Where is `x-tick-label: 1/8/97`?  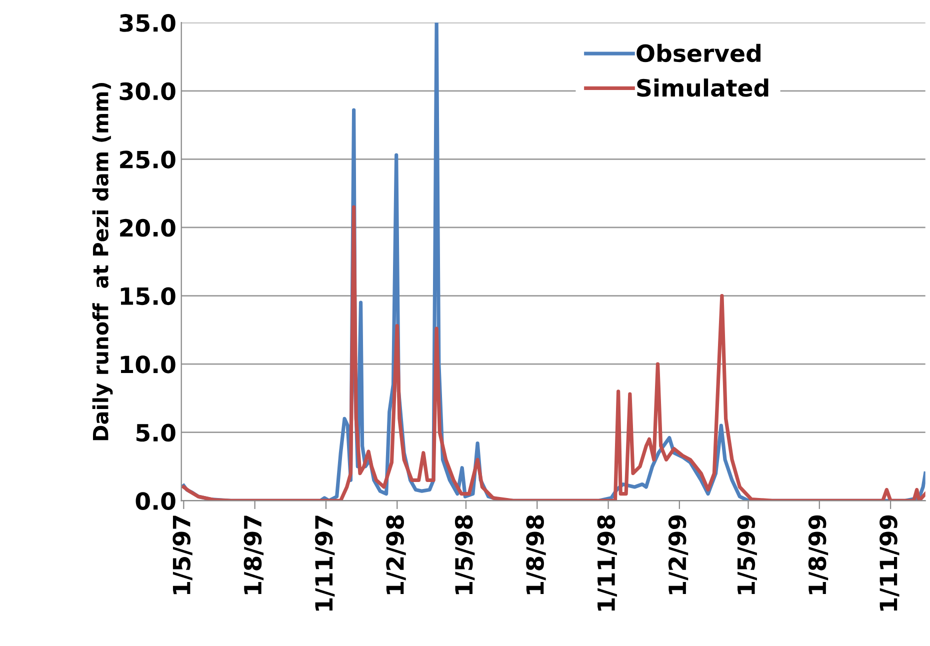 x-tick-label: 1/8/97 is located at coordinates (254, 555).